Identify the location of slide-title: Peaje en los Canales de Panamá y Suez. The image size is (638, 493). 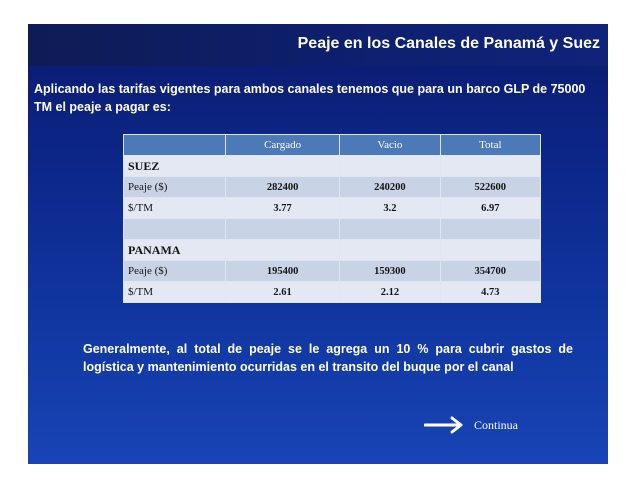
(448, 43).